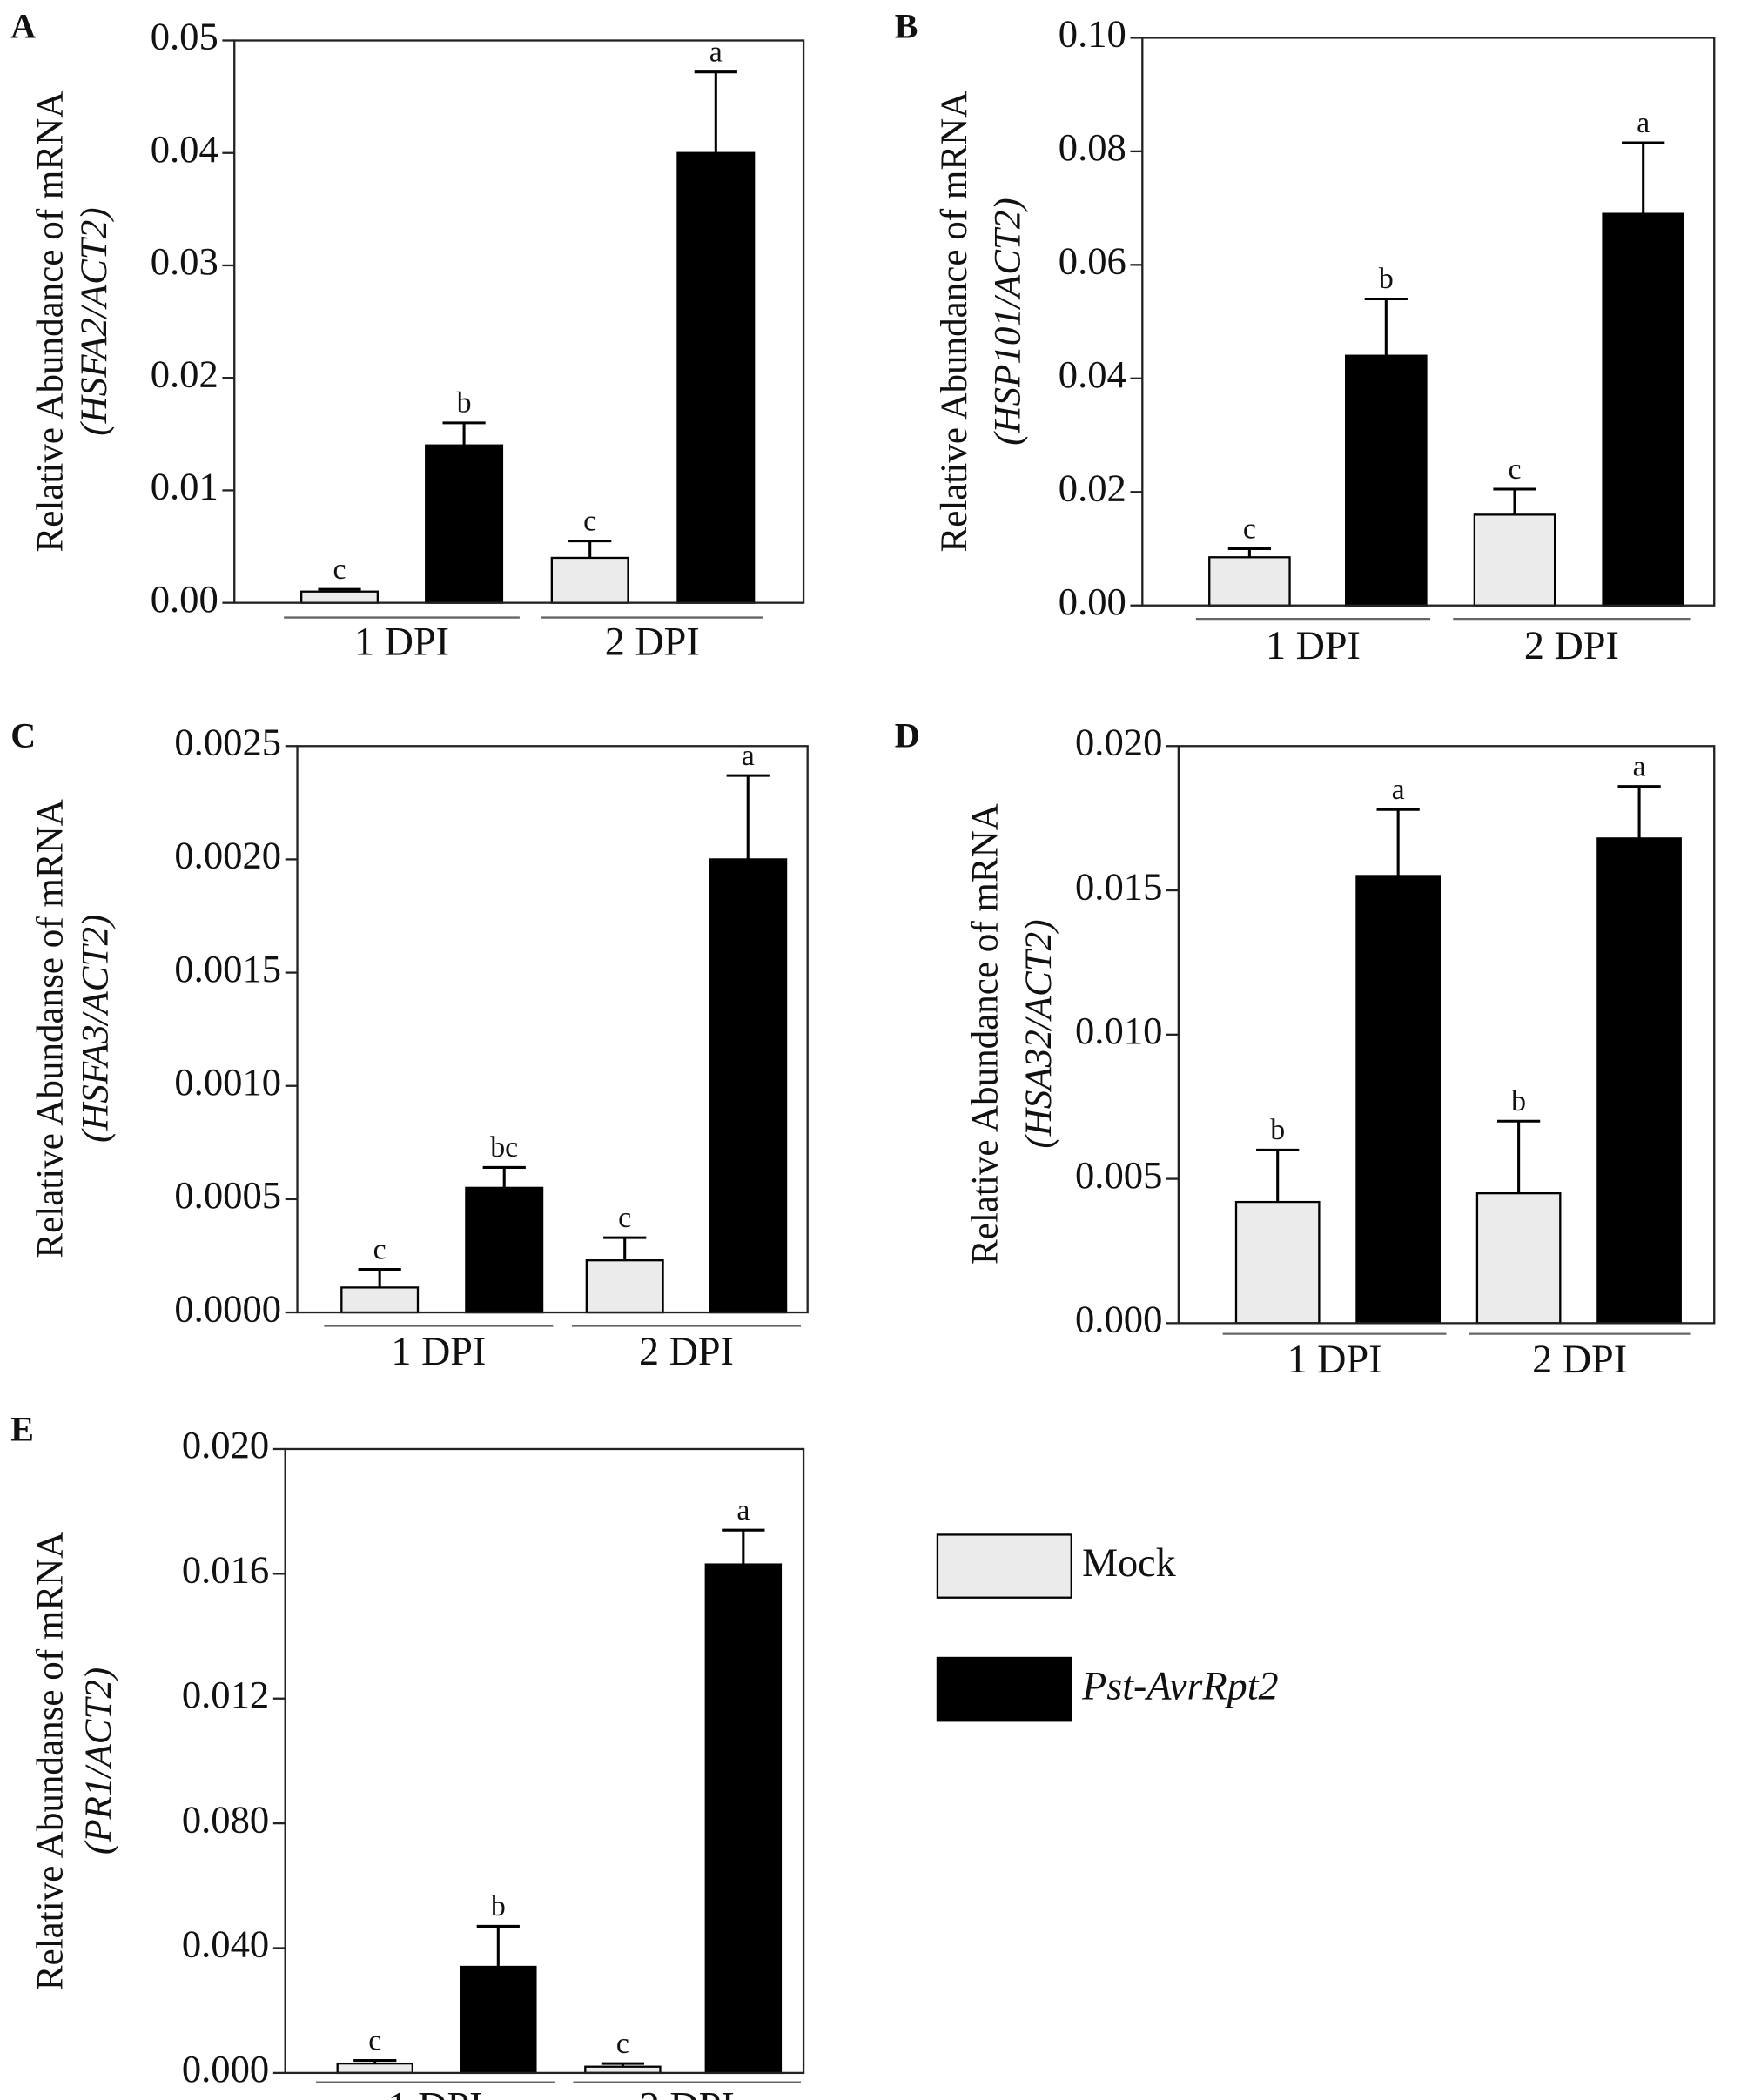 The image size is (1741, 2100). Describe the element at coordinates (184, 486) in the screenshot. I see `y-tick-label: 0.01` at that location.